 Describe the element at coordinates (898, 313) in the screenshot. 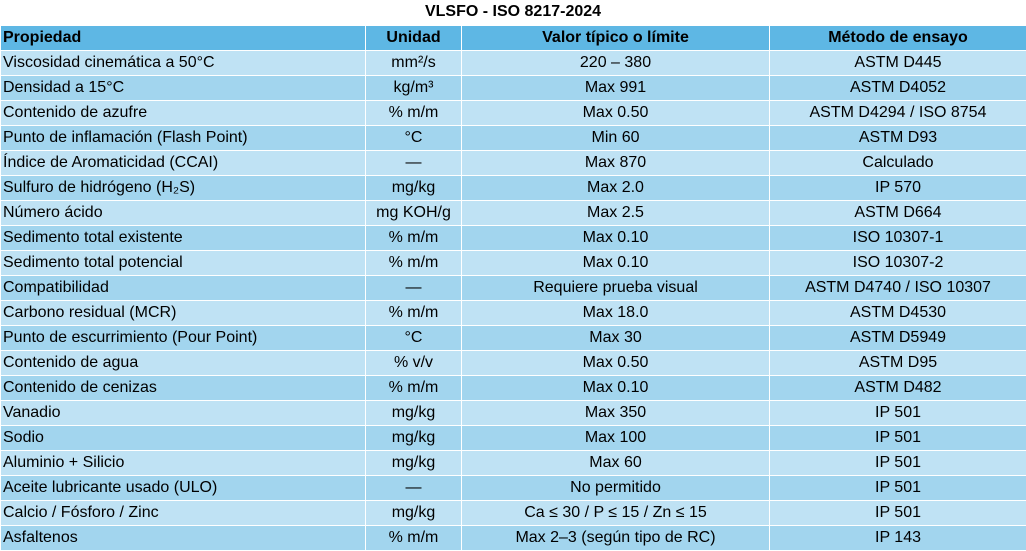

I see `cell-metodo: ASTM D4530` at that location.